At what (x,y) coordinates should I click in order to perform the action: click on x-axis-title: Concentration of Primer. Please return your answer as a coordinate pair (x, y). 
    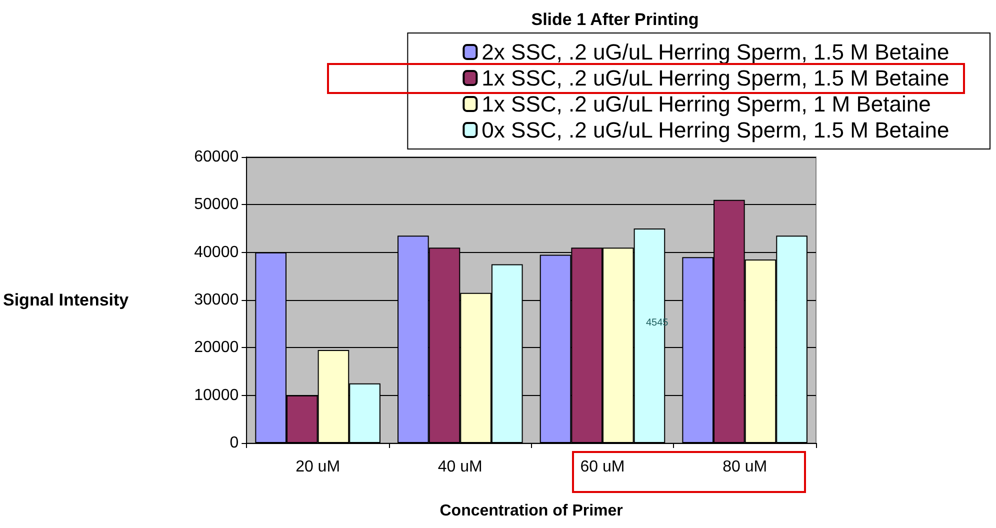
    Looking at the image, I should click on (531, 511).